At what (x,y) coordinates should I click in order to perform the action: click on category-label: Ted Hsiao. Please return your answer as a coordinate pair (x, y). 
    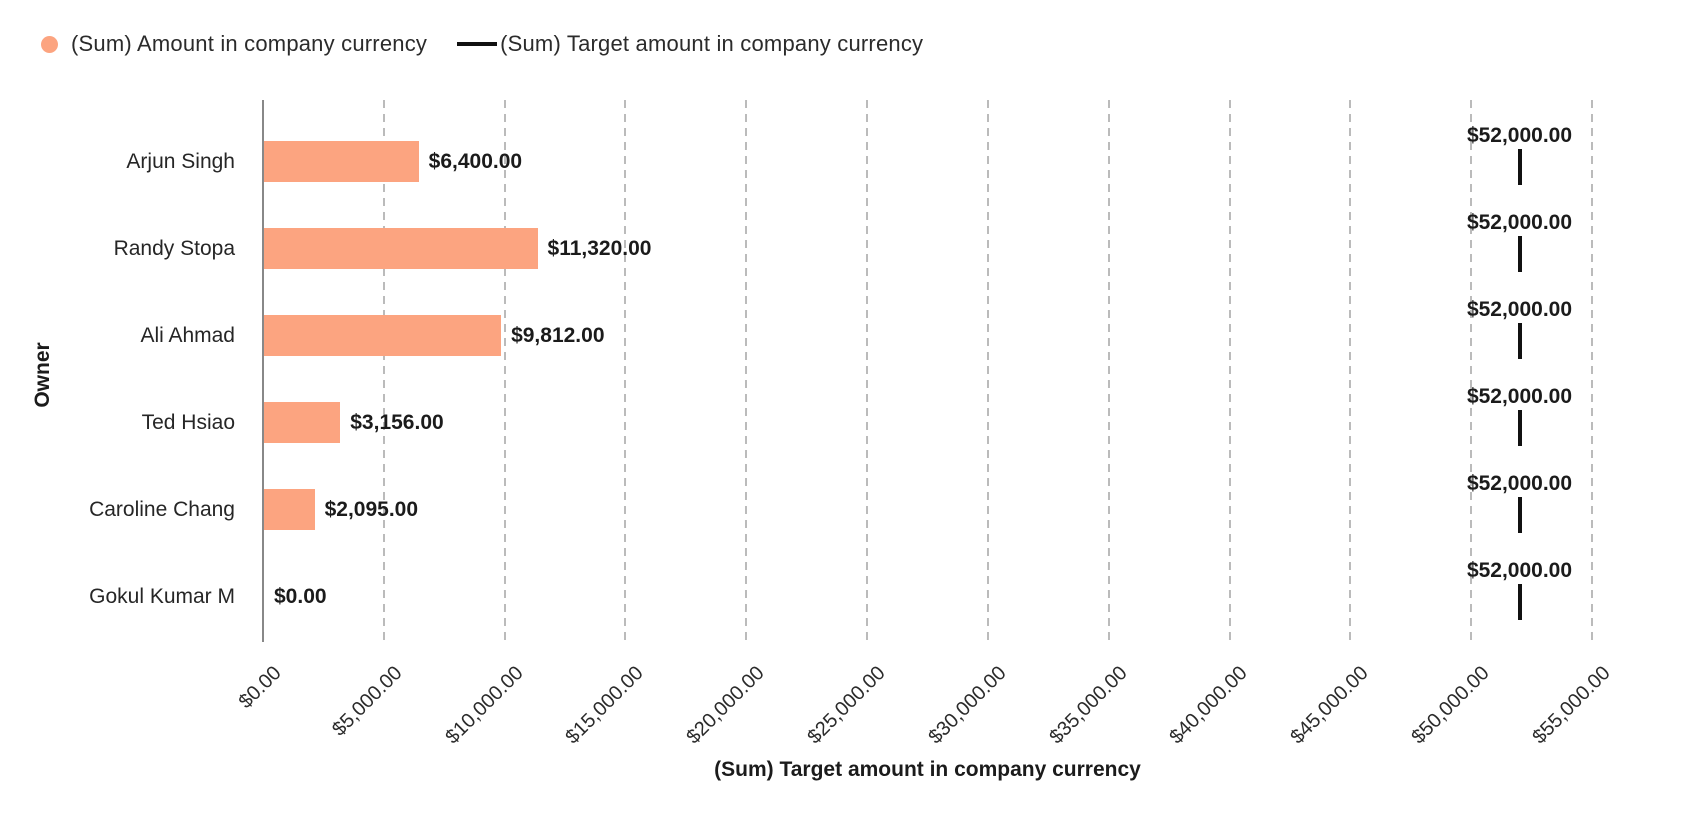
    Looking at the image, I should click on (188, 422).